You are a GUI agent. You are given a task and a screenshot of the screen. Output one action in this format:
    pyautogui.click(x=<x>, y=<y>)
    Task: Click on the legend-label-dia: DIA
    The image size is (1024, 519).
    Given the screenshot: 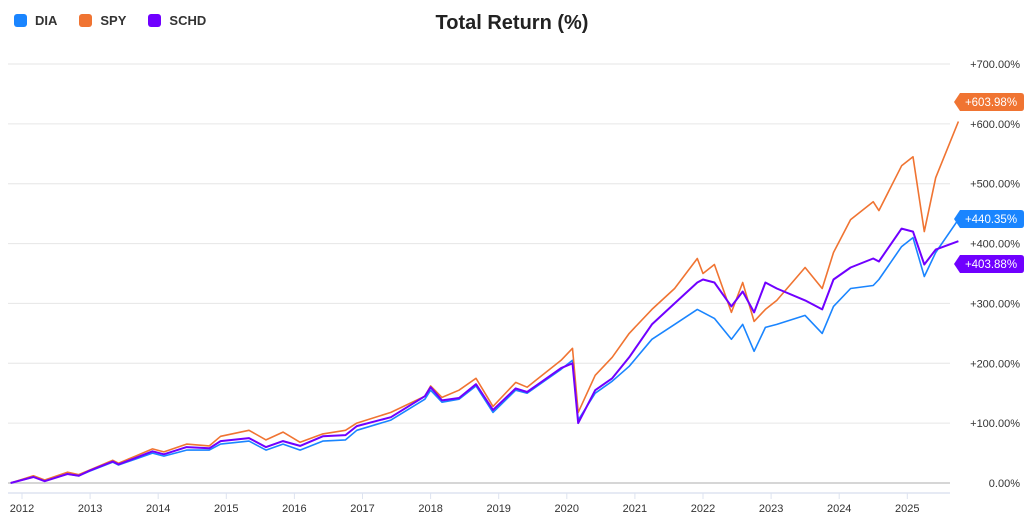 What is the action you would take?
    pyautogui.click(x=46, y=20)
    